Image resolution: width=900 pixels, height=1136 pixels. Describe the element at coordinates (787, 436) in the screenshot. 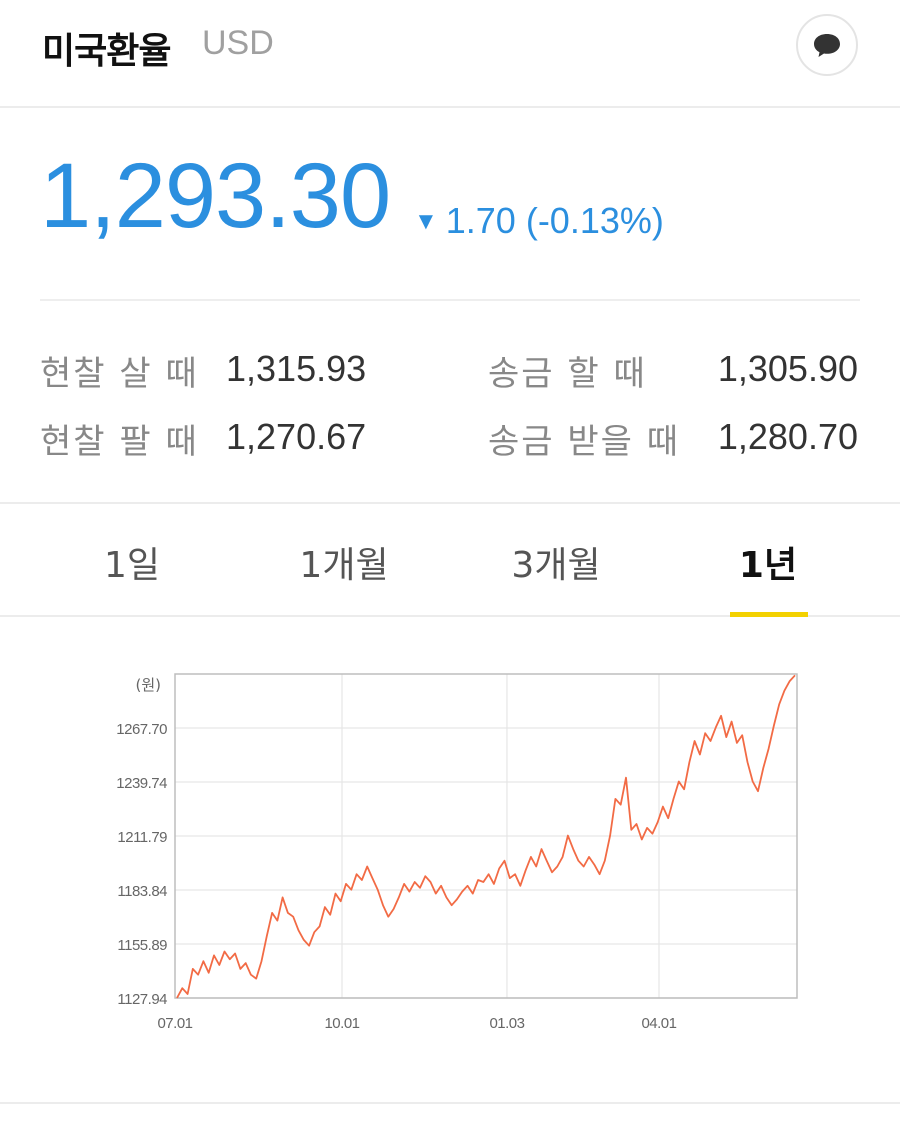

I see `receive-value: 1,280.70` at that location.